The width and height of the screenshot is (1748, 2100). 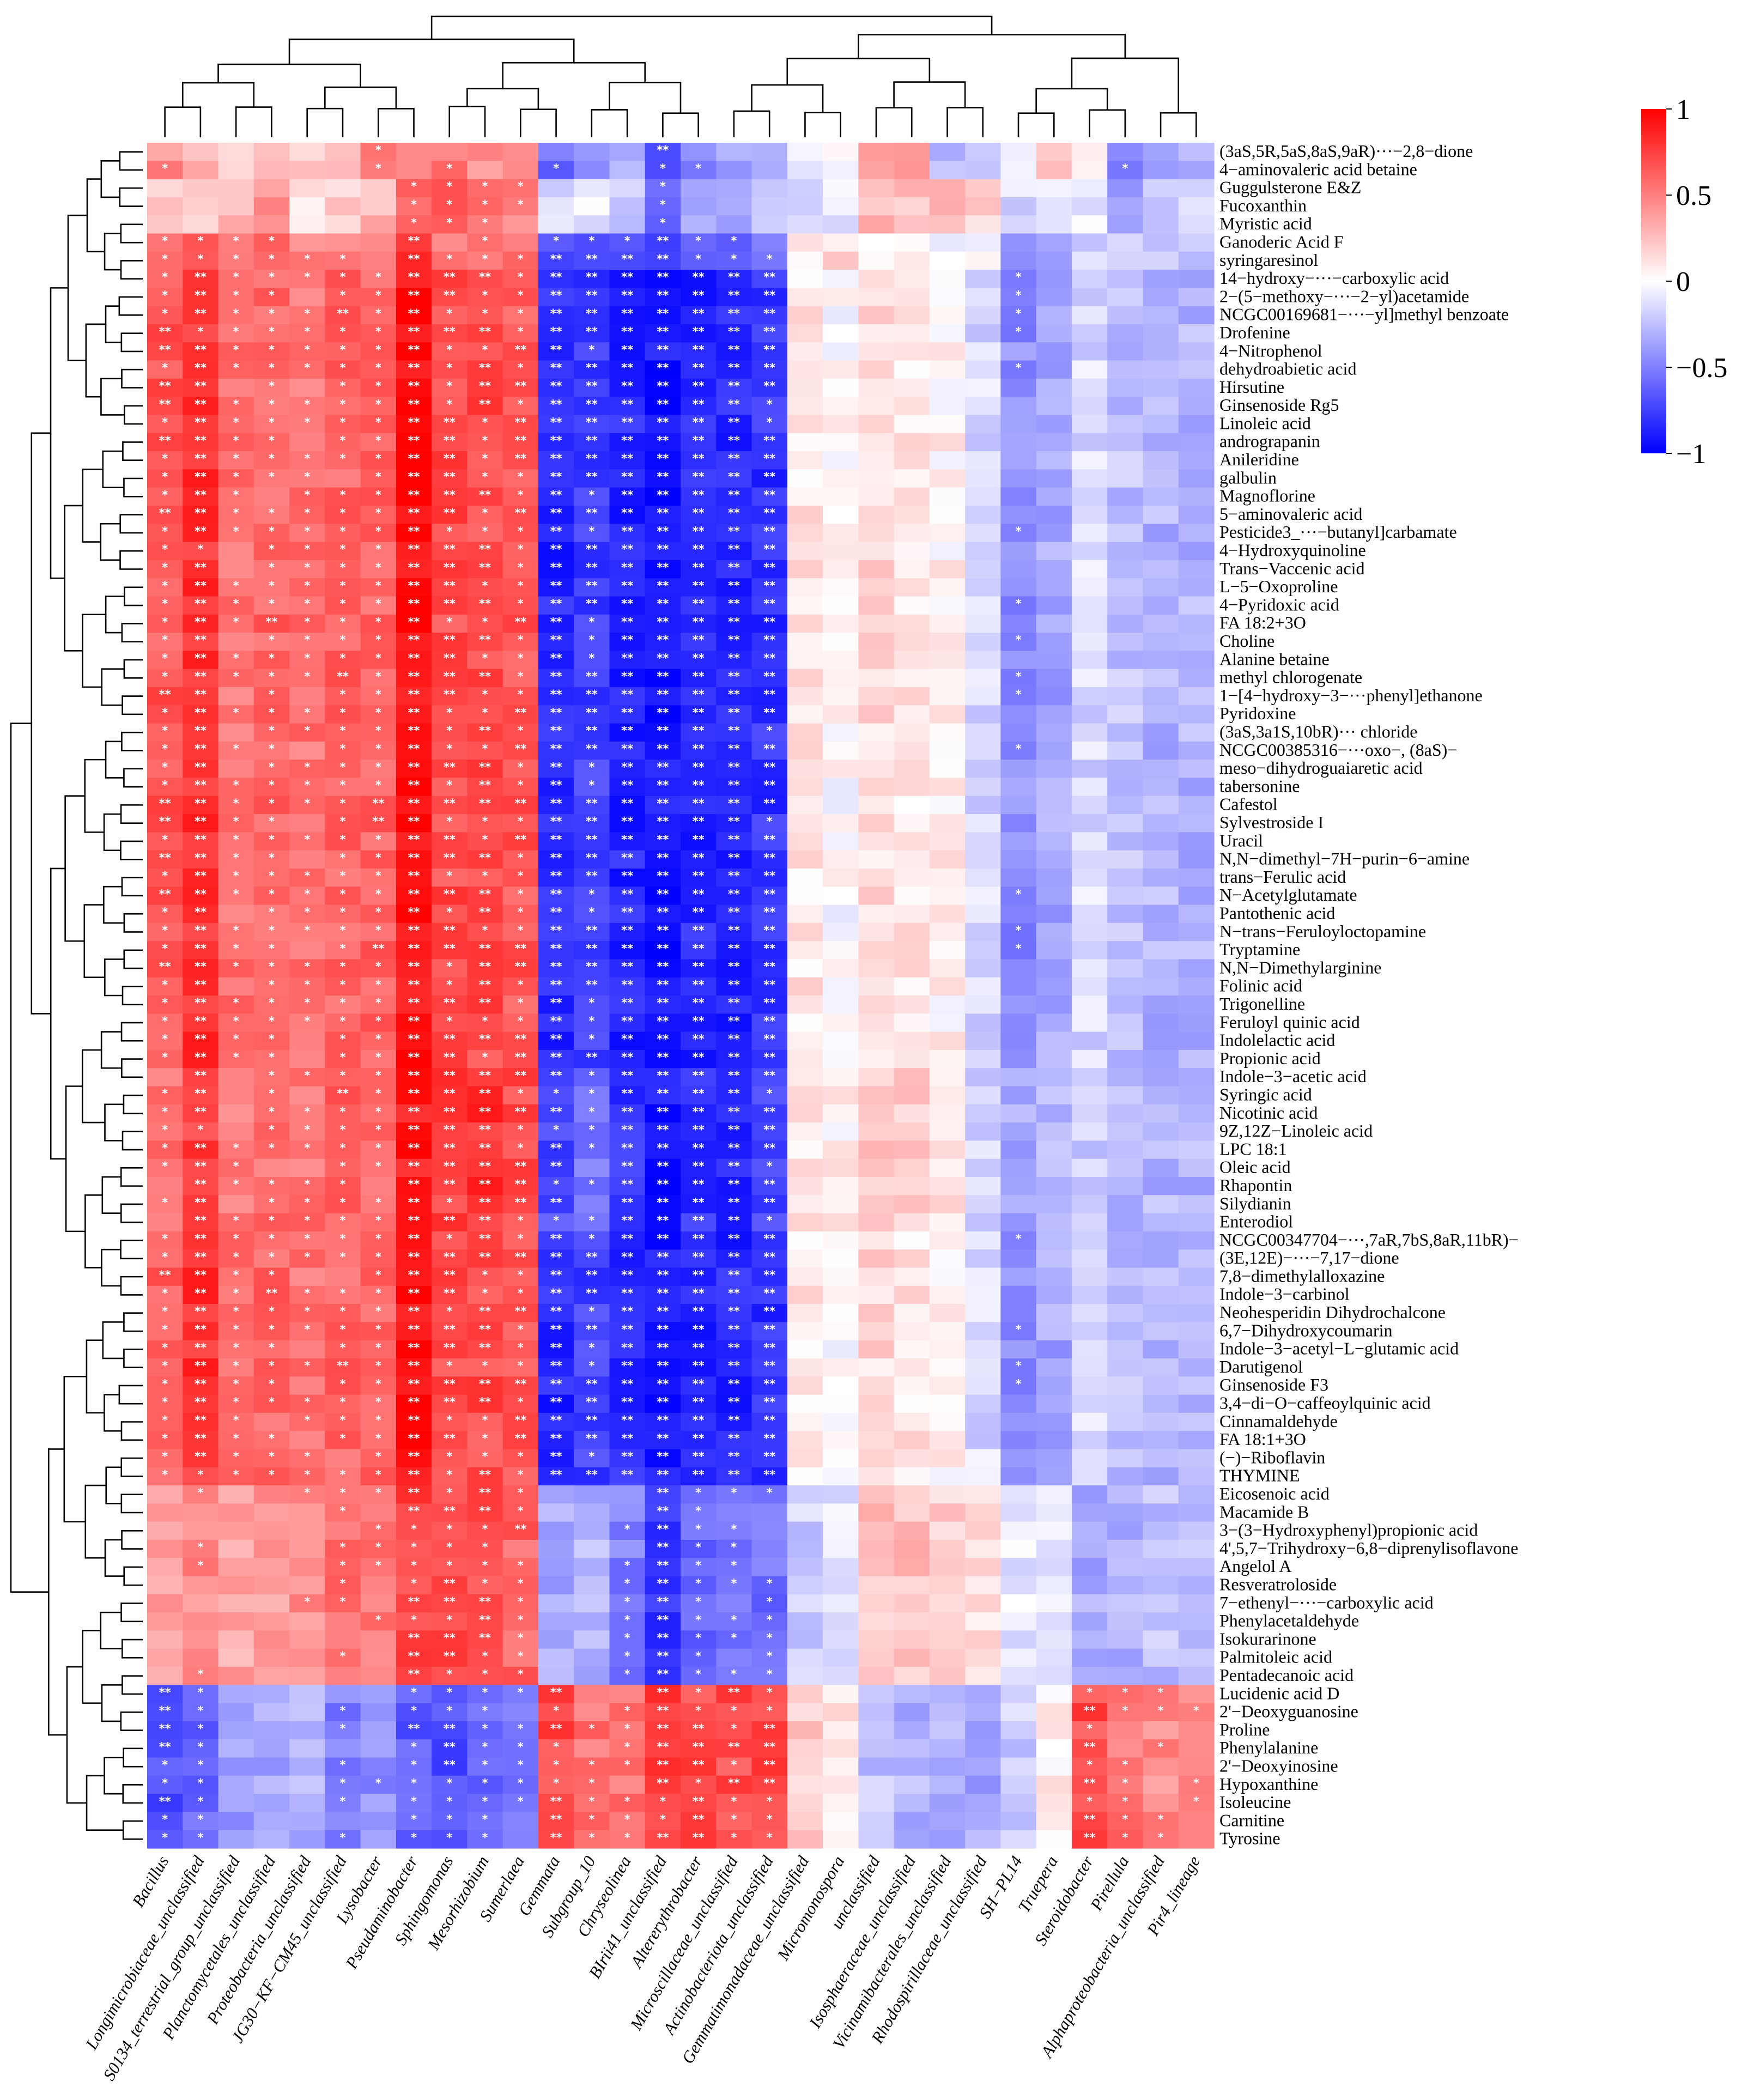 I want to click on row-dendrogram-branch, so click(x=41, y=723).